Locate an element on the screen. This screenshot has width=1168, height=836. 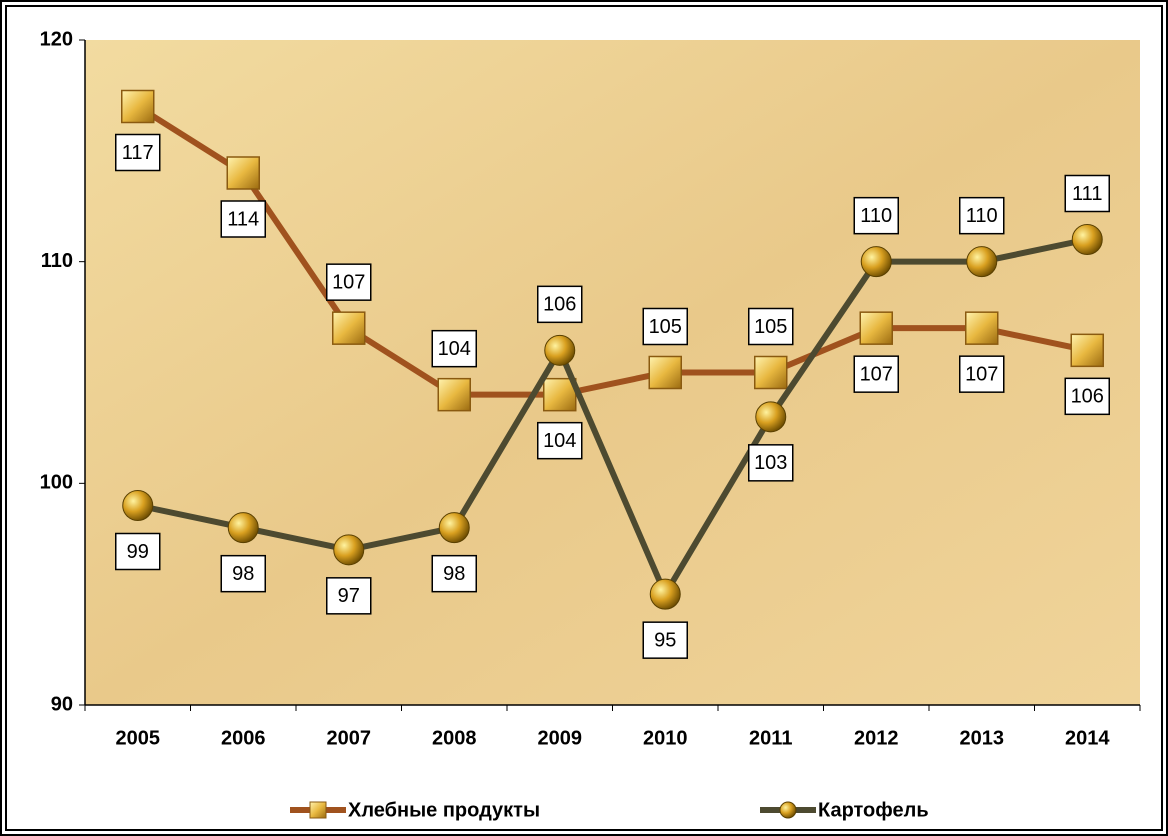
data-label: 103 is located at coordinates (770, 463).